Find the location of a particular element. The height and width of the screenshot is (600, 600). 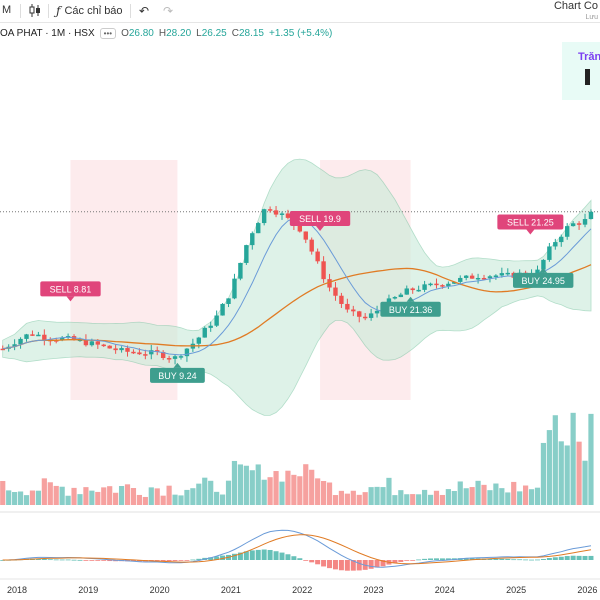

x-tick-label: 2022 is located at coordinates (302, 590).